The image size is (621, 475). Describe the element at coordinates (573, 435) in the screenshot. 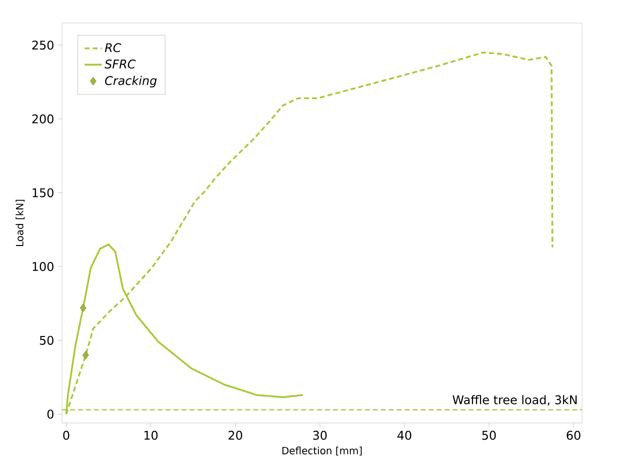

I see `x-tick-label: 60` at that location.